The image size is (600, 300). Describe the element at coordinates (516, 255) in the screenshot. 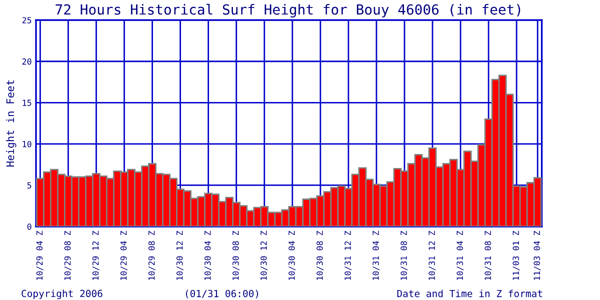

I see `x-tick-label: 11/03 01 Z` at that location.